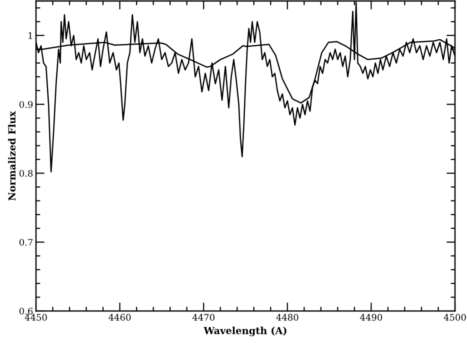  I want to click on x-tick-label: 4490, so click(371, 317).